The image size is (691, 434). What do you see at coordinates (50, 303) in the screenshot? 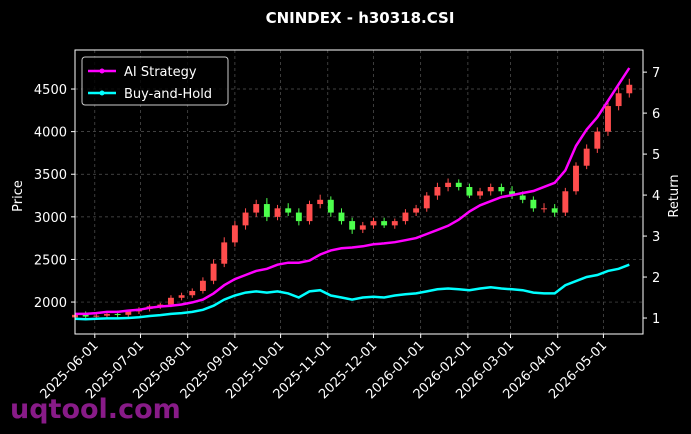
I see `y-tick-label: 2000` at bounding box center [50, 303].